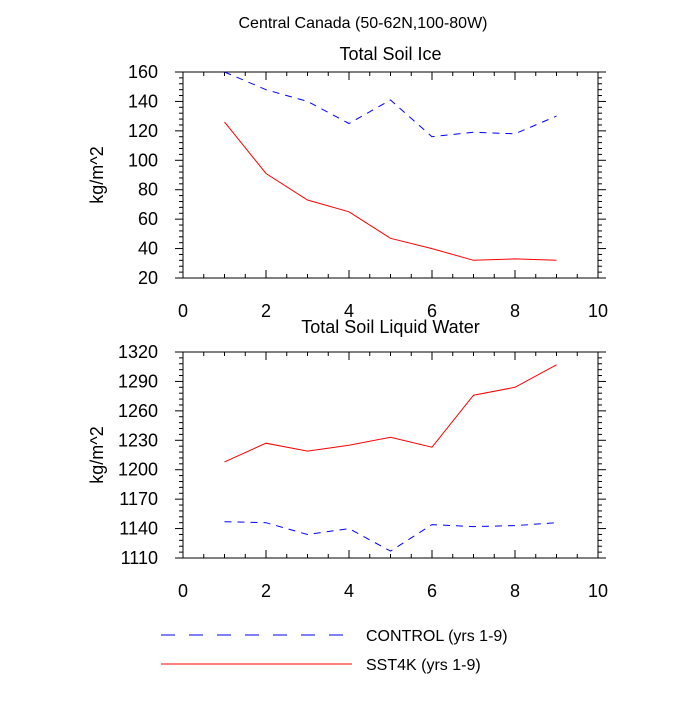 Image resolution: width=700 pixels, height=705 pixels. What do you see at coordinates (148, 219) in the screenshot?
I see `y-tick-label: 60` at bounding box center [148, 219].